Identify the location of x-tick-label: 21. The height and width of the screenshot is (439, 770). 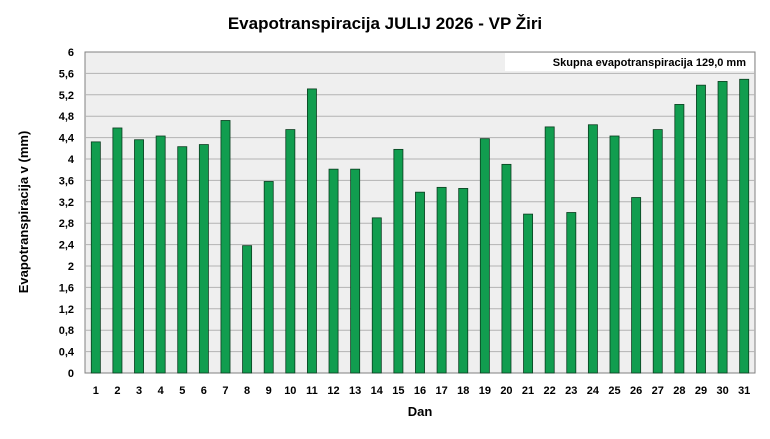
(528, 391).